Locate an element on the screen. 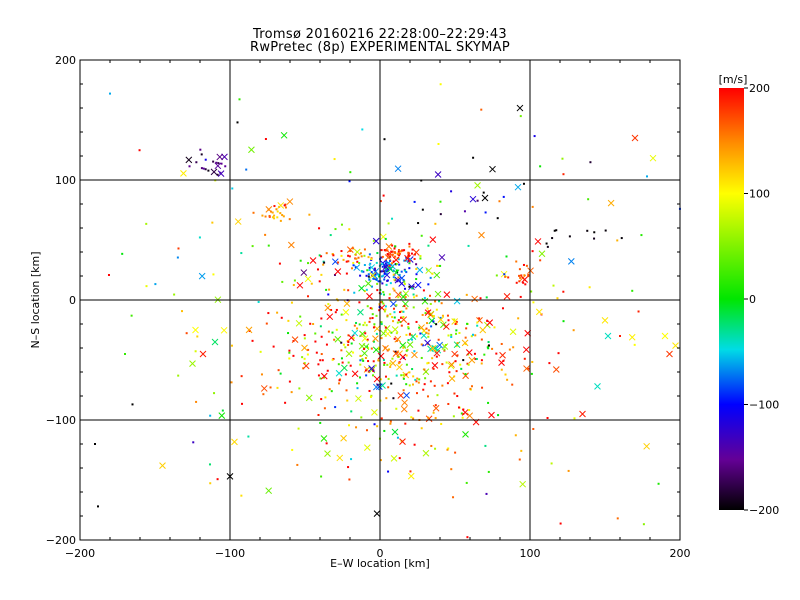 The width and height of the screenshot is (800, 600). chart-title: Tromsø 20160216 22:28:00–22:29:43 is located at coordinates (380, 34).